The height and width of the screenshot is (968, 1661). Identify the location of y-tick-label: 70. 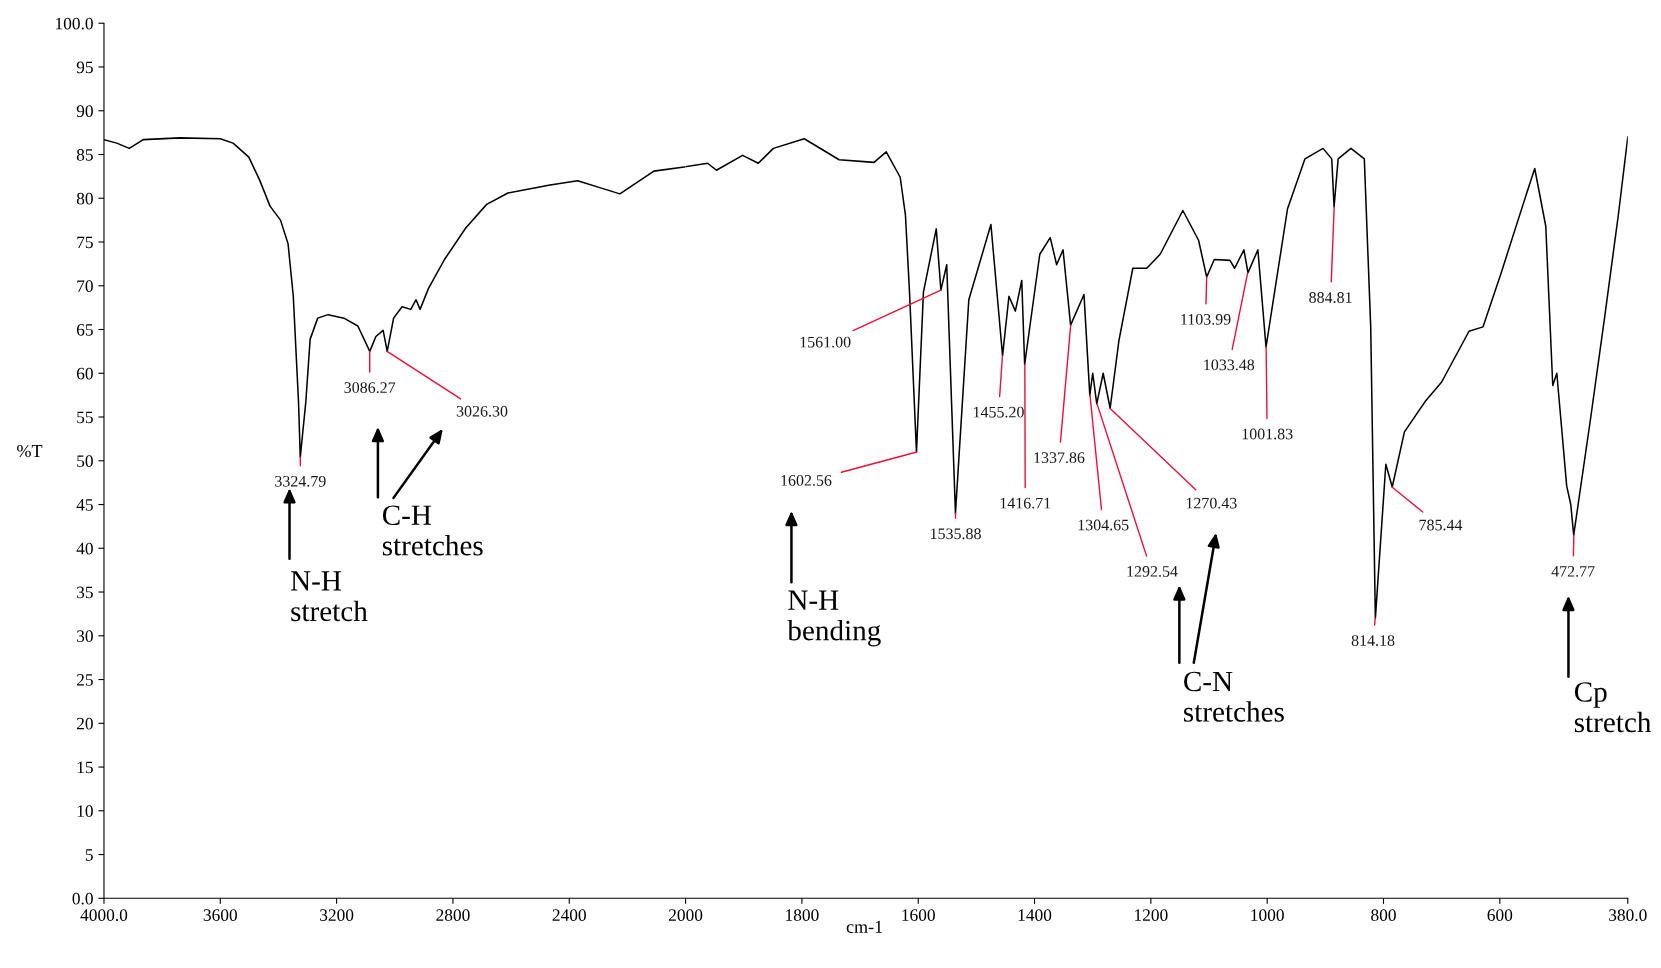
(85, 286).